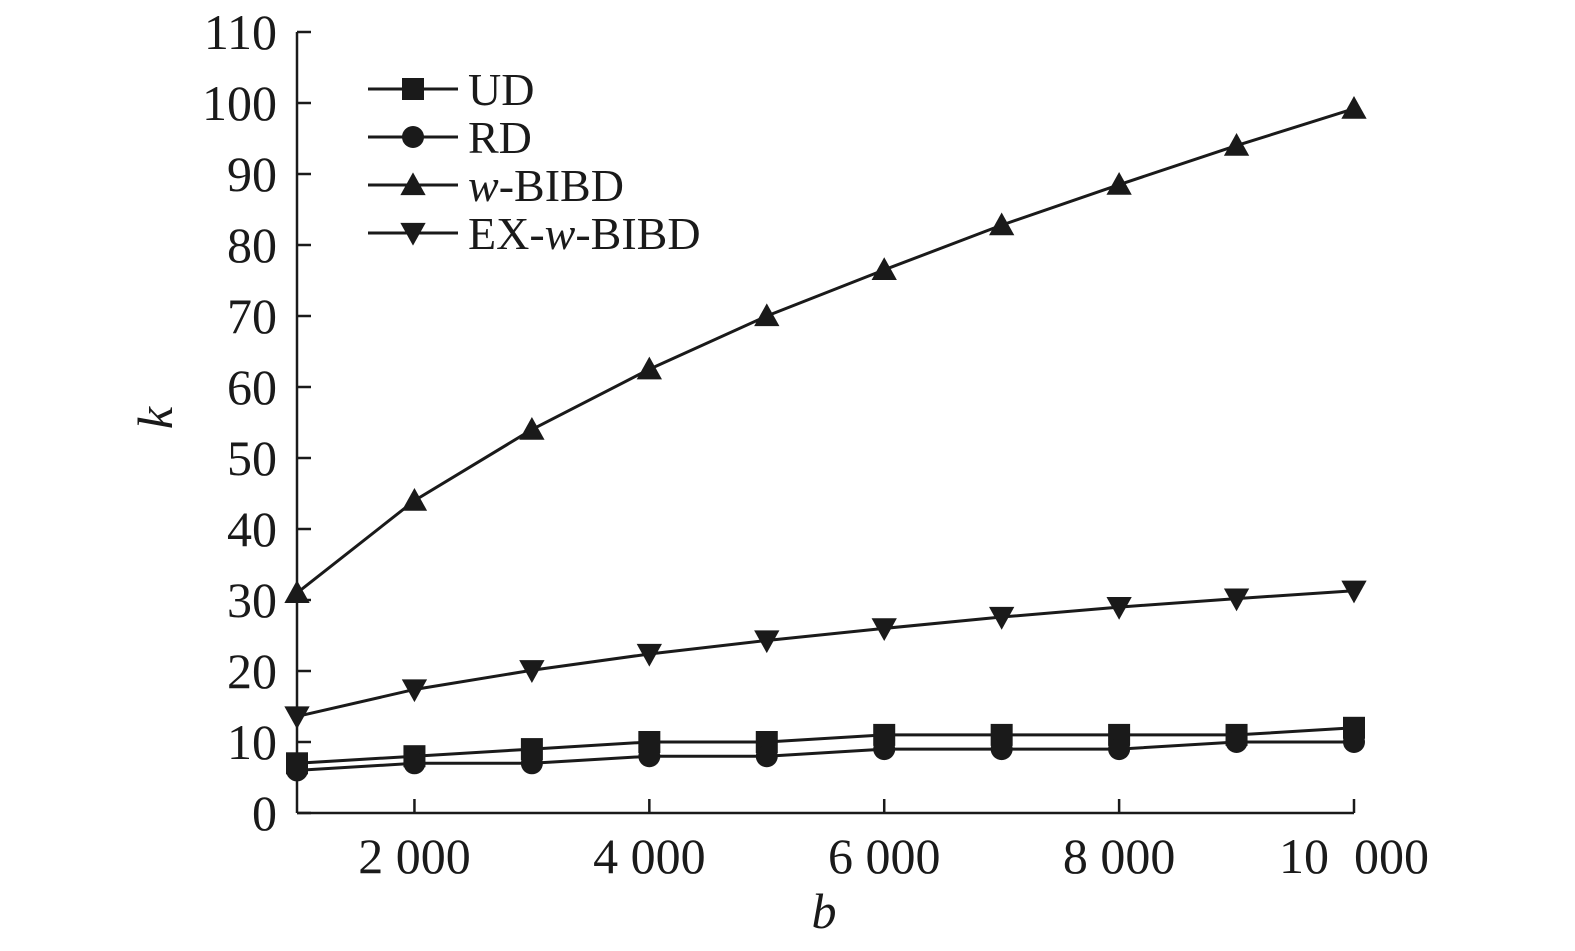 This screenshot has width=1575, height=951. Describe the element at coordinates (252, 458) in the screenshot. I see `y-tick-label: 50` at that location.